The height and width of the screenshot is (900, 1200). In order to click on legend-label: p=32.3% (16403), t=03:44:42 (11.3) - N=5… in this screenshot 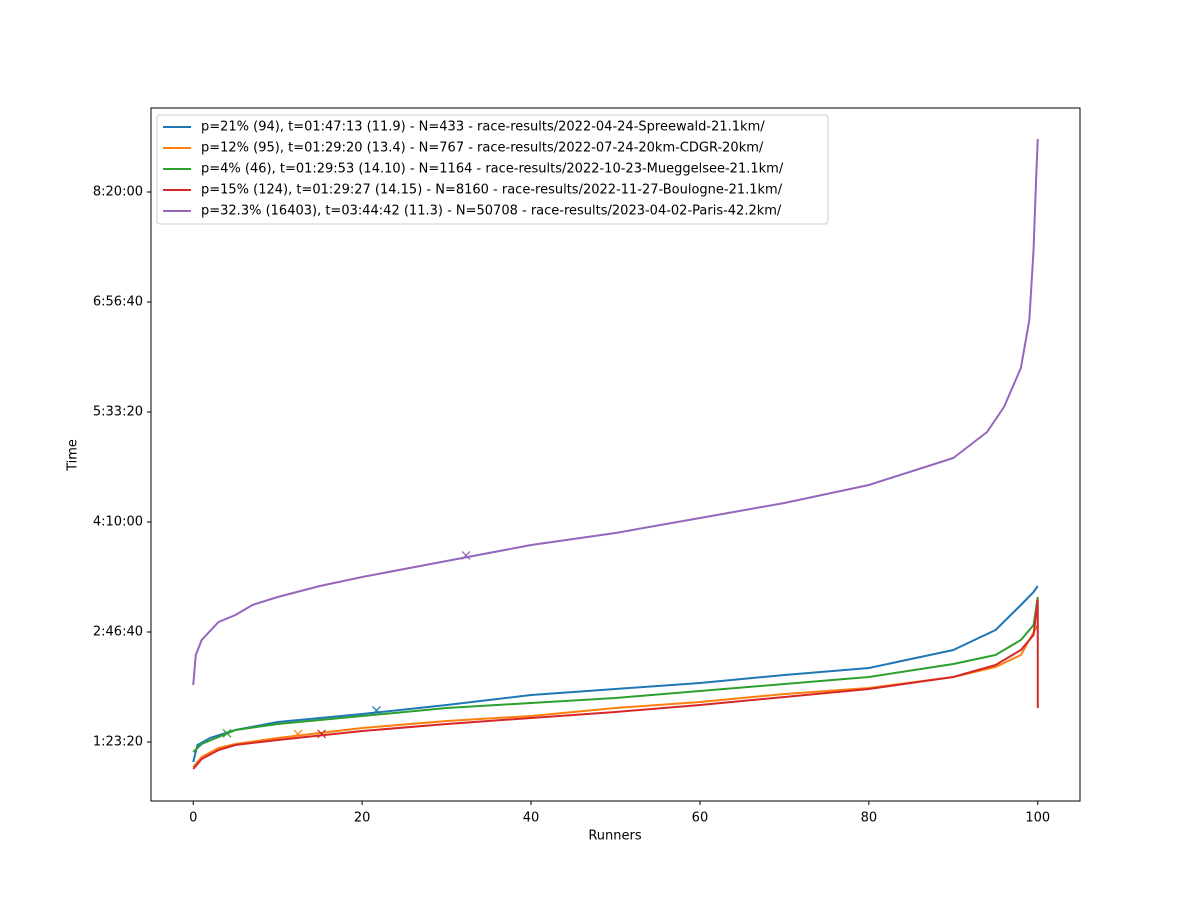, I will do `click(491, 211)`.